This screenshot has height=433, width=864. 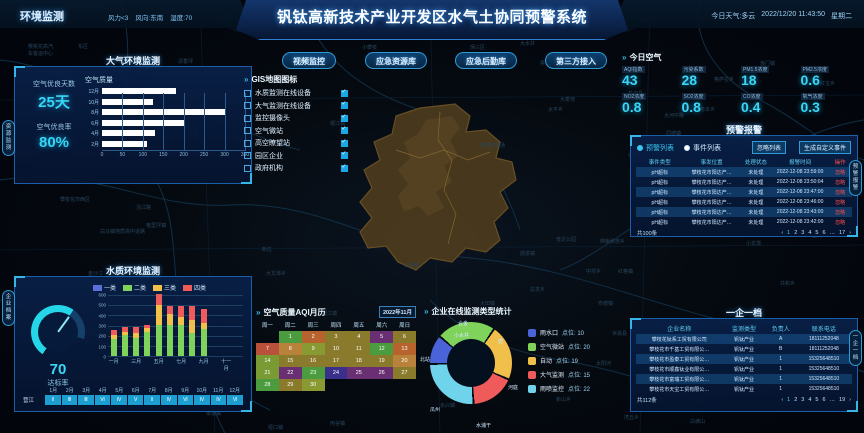 What do you see at coordinates (744, 389) in the screenshot?
I see `table-row: 攀枝花市天宝工贸有限公… 钒钛产业 1 15325648510` at bounding box center [744, 389].